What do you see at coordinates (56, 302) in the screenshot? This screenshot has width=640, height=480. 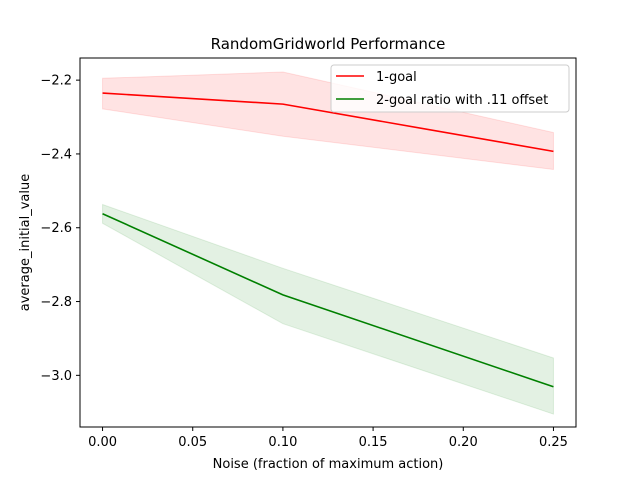 I see `y-tick-label: −2.8` at bounding box center [56, 302].